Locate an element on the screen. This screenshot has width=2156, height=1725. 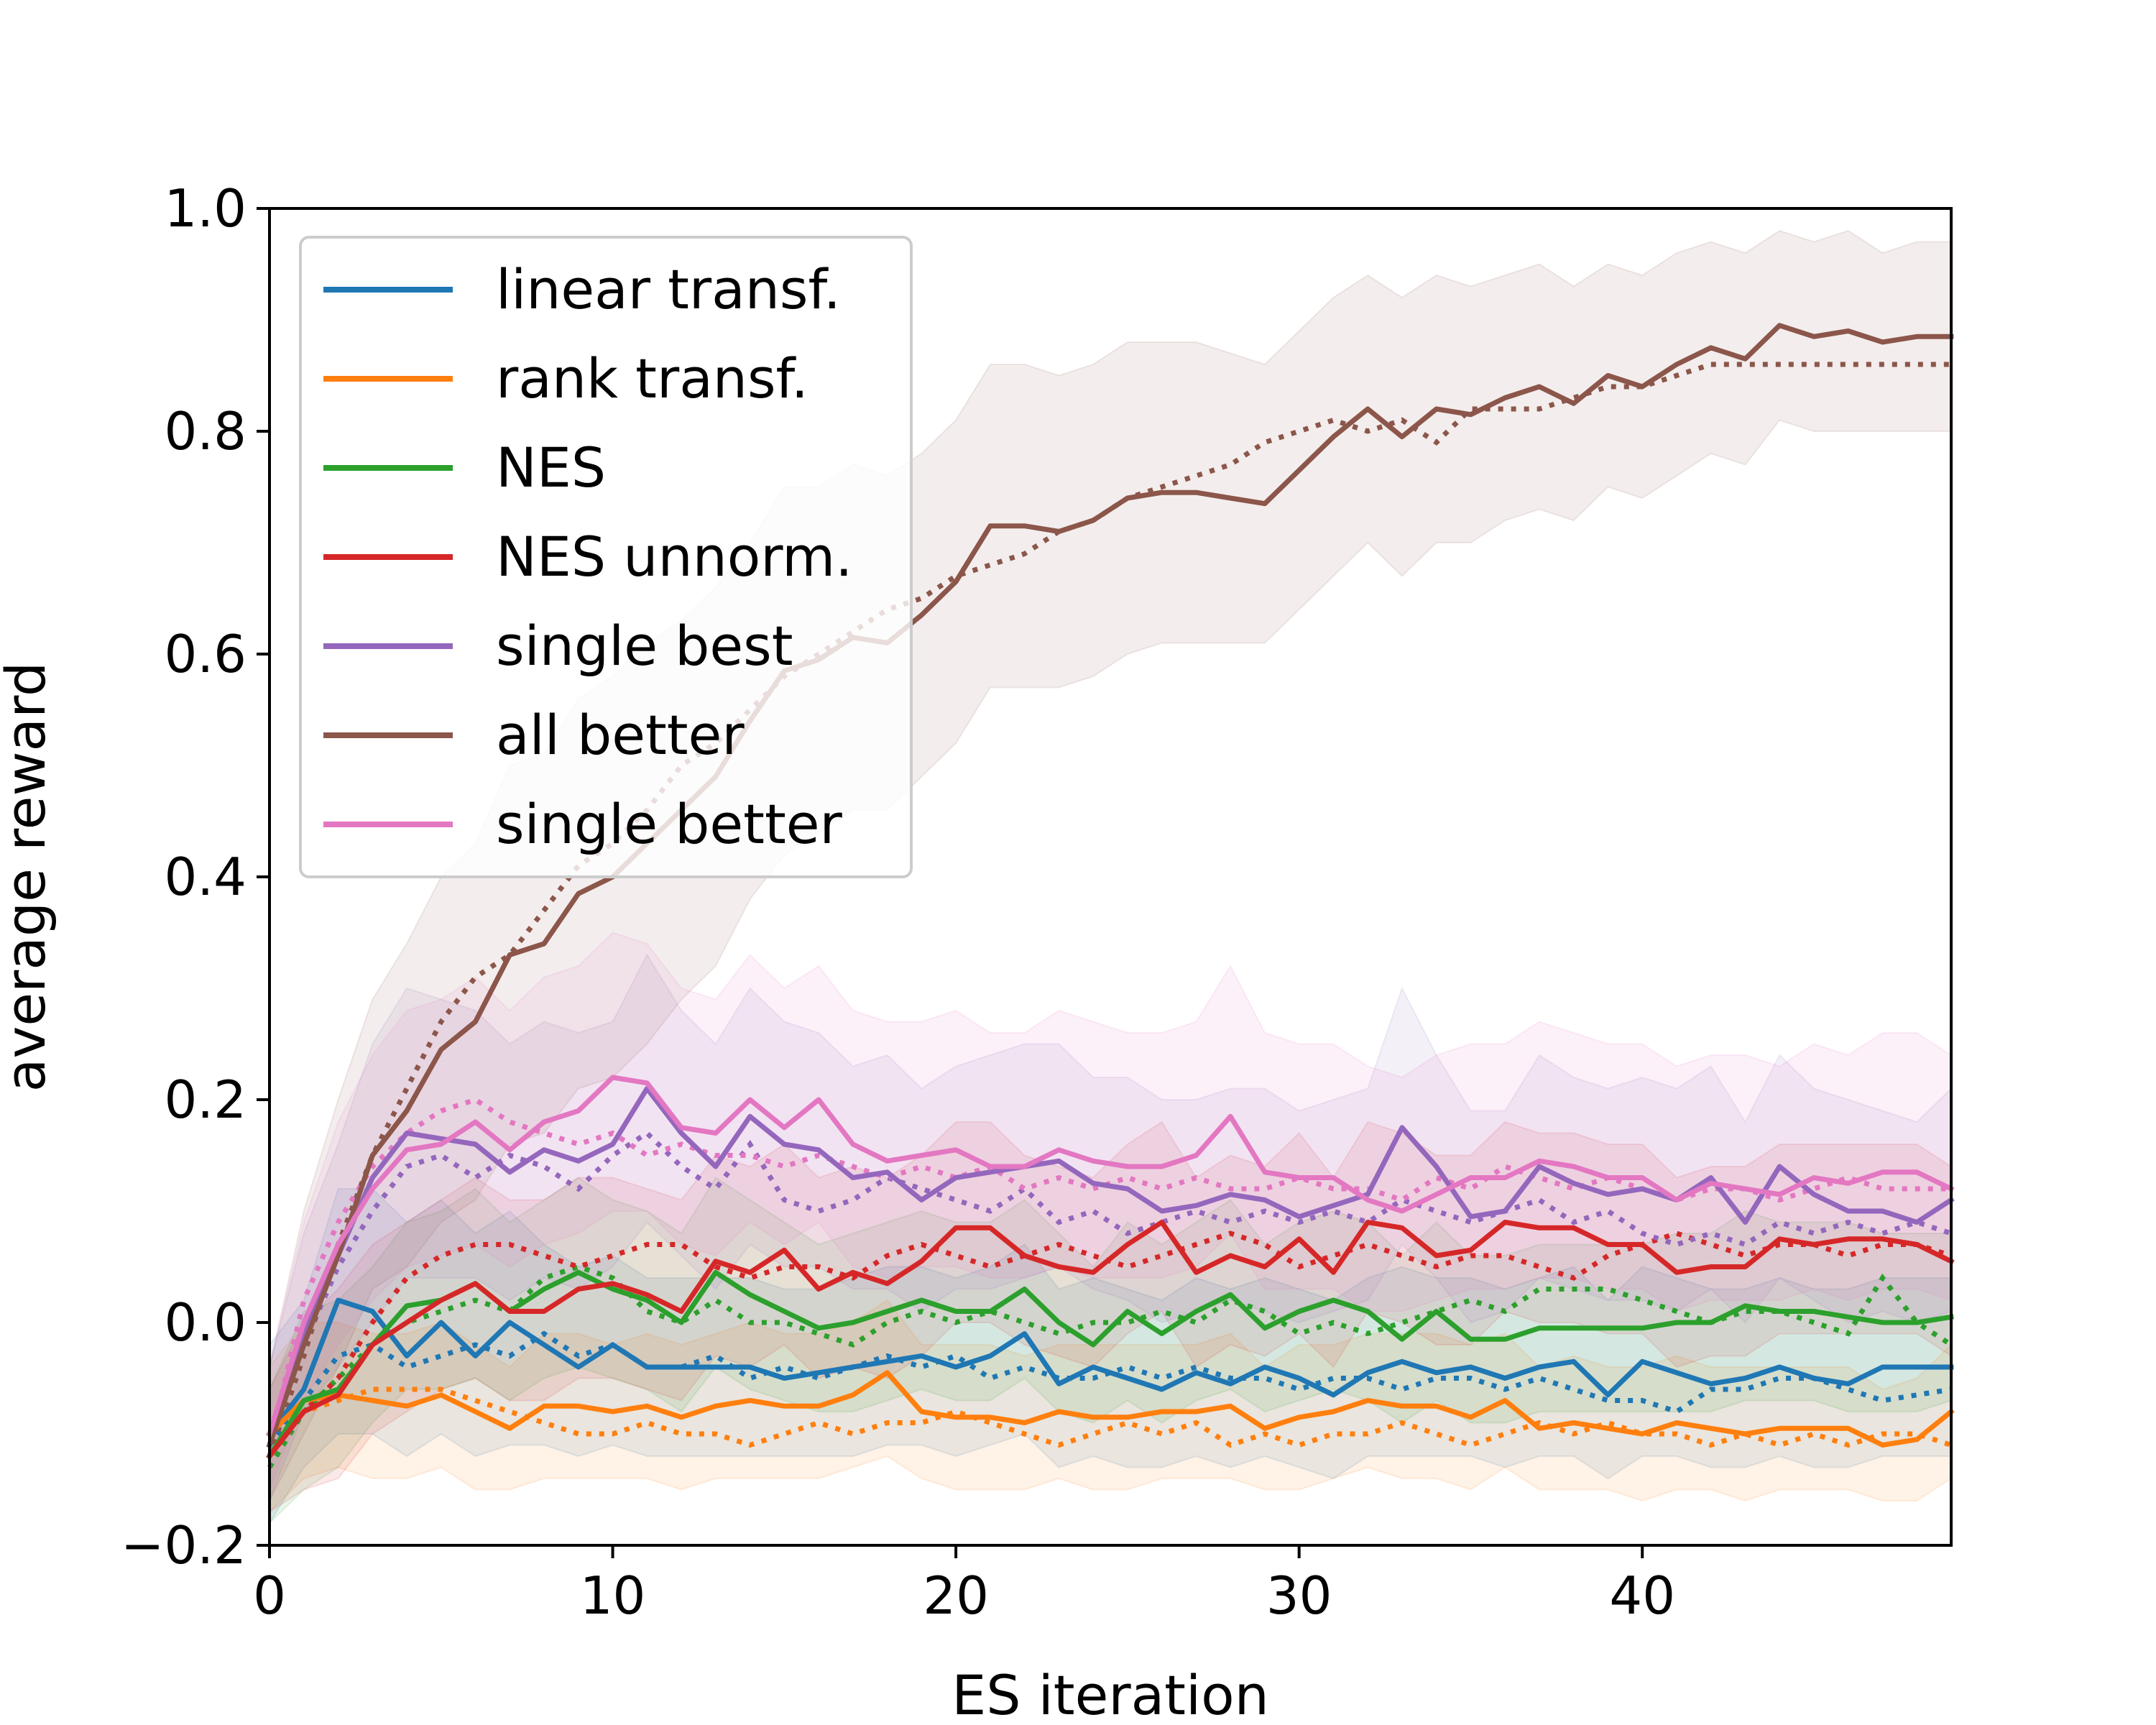
x-tick-label: 40 is located at coordinates (1642, 1595).